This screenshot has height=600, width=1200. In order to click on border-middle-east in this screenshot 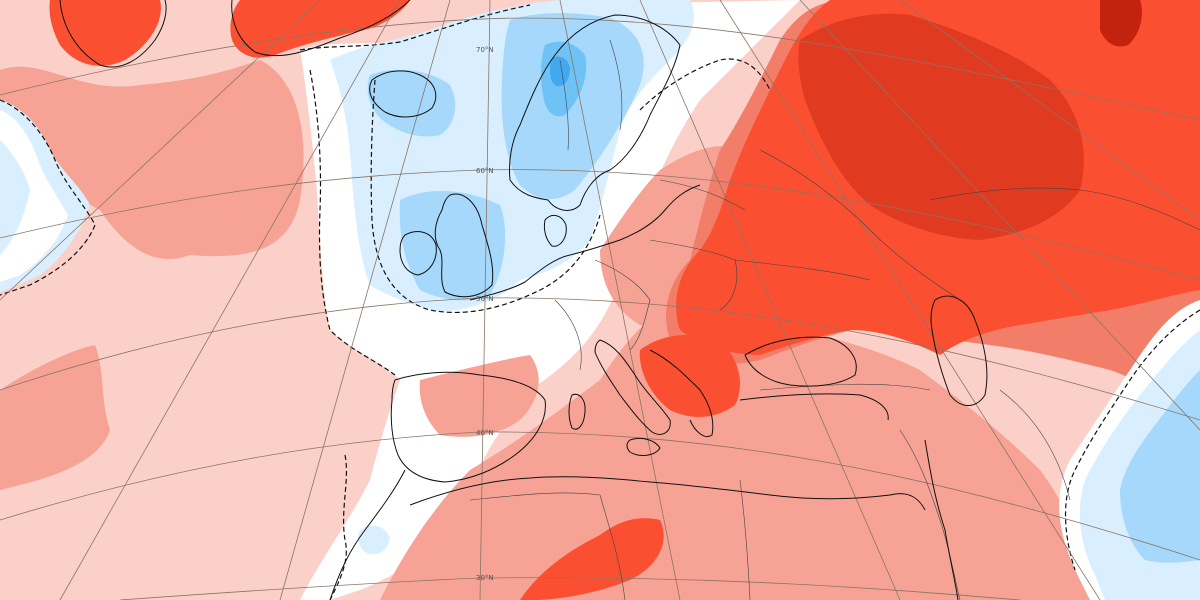, I will do `click(930, 514)`.